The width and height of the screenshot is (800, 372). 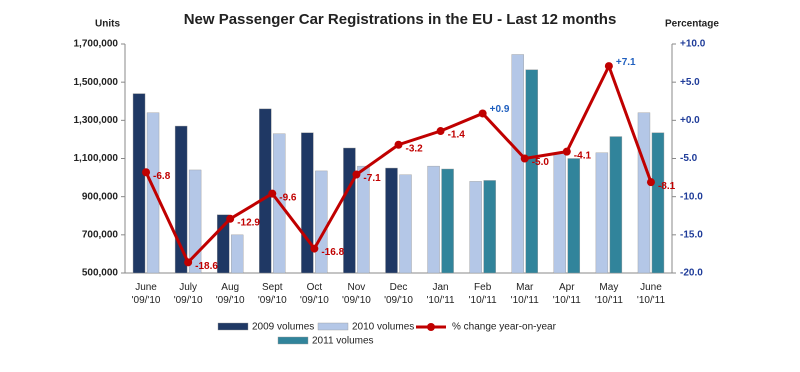 I want to click on y-tick-label: 900,000, so click(x=100, y=196).